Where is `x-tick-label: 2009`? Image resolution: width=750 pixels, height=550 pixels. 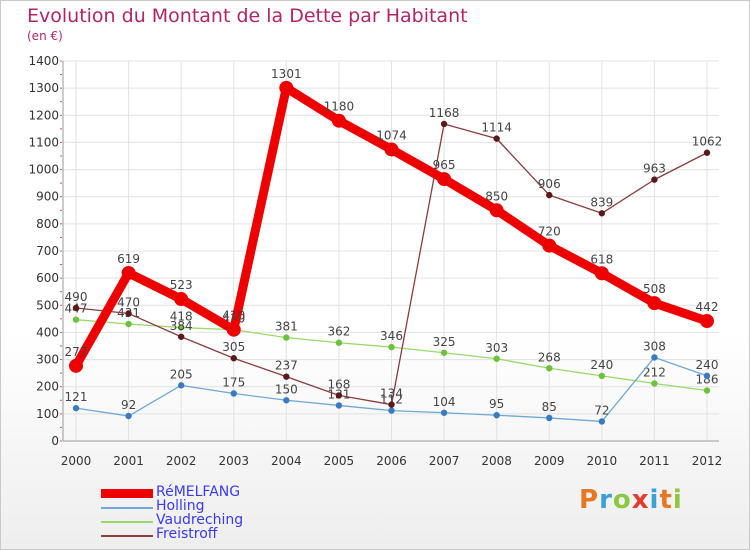
x-tick-label: 2009 is located at coordinates (549, 461).